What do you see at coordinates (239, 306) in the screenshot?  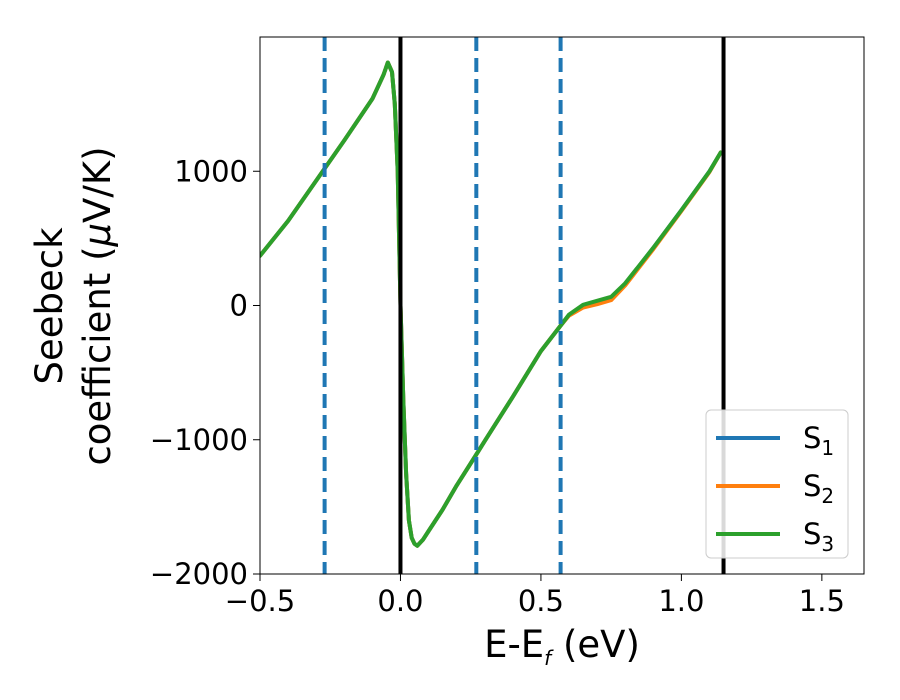 I see `y-tick-label: 0` at bounding box center [239, 306].